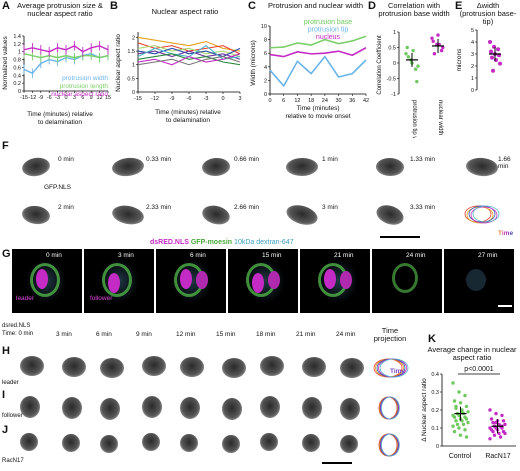 The height and width of the screenshot is (471, 520). Describe the element at coordinates (424, 410) in the screenshot. I see `chart-k-ylabel: Δ Nuclear aspect ratio` at that location.